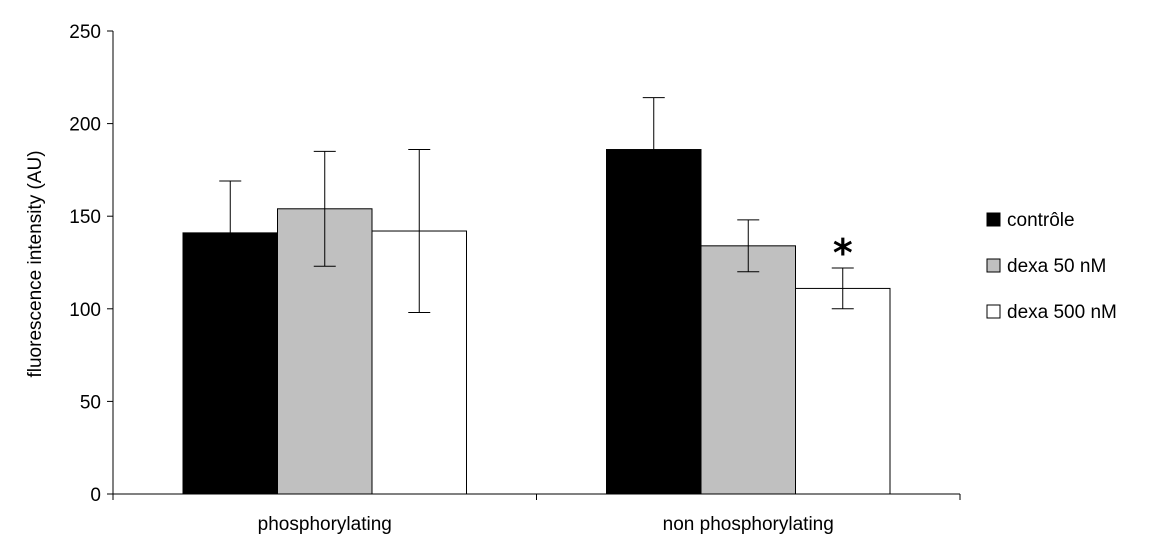 The image size is (1161, 550). I want to click on y-tick-label: 50, so click(90, 402).